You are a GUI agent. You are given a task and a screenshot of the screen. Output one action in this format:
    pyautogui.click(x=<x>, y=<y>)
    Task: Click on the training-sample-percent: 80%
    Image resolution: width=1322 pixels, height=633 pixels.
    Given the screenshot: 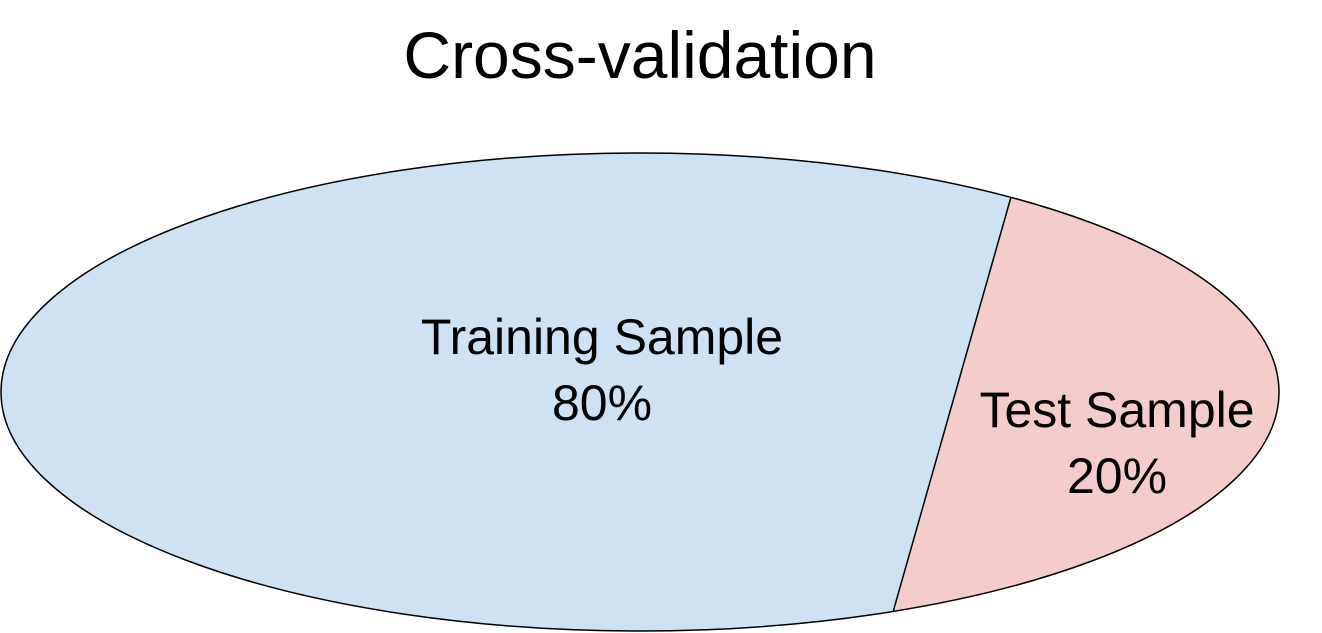 What is the action you would take?
    pyautogui.click(x=602, y=403)
    